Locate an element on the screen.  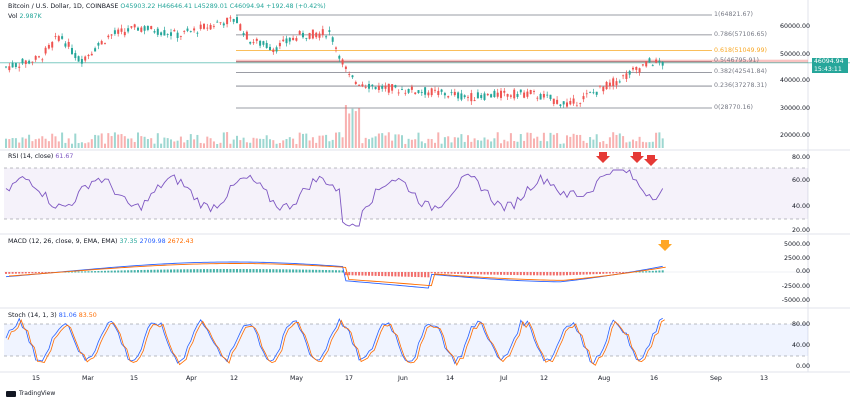
stoch-d-line is located at coordinates (336, 342).